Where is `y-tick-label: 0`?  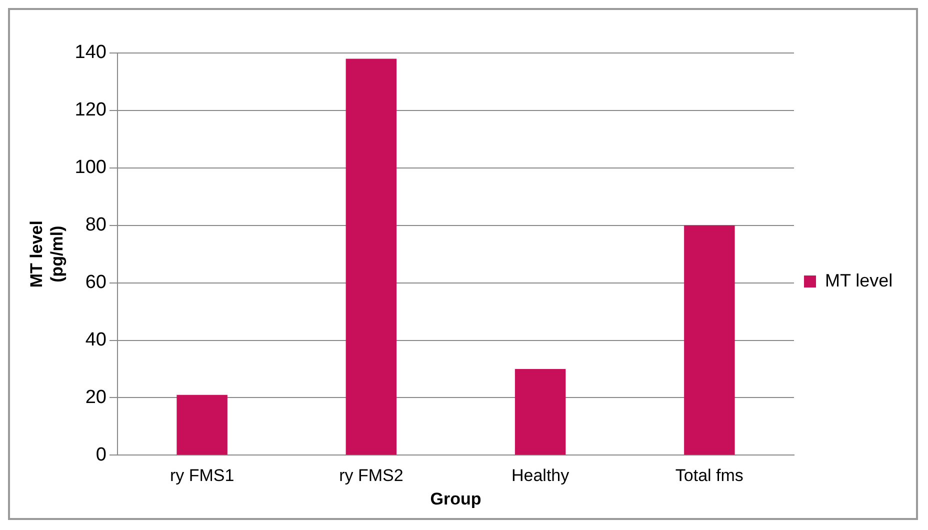 y-tick-label: 0 is located at coordinates (101, 455).